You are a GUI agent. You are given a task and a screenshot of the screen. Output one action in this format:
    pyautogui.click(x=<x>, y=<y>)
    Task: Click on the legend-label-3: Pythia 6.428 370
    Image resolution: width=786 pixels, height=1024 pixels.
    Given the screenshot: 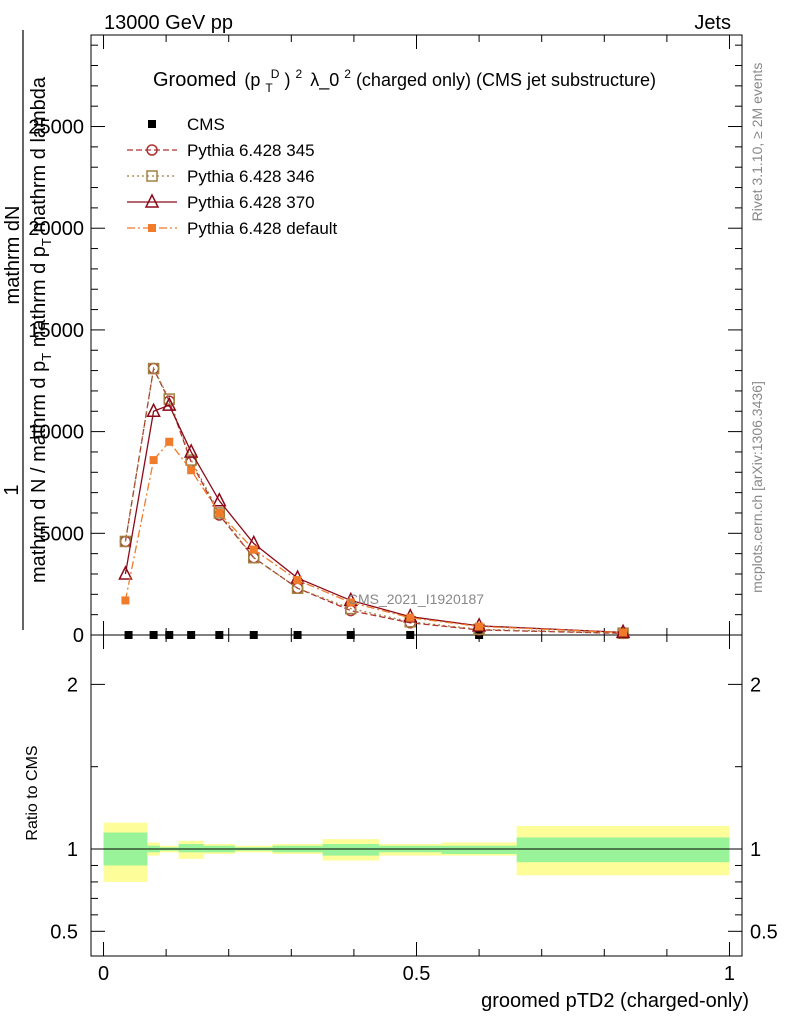 What is the action you would take?
    pyautogui.click(x=251, y=202)
    